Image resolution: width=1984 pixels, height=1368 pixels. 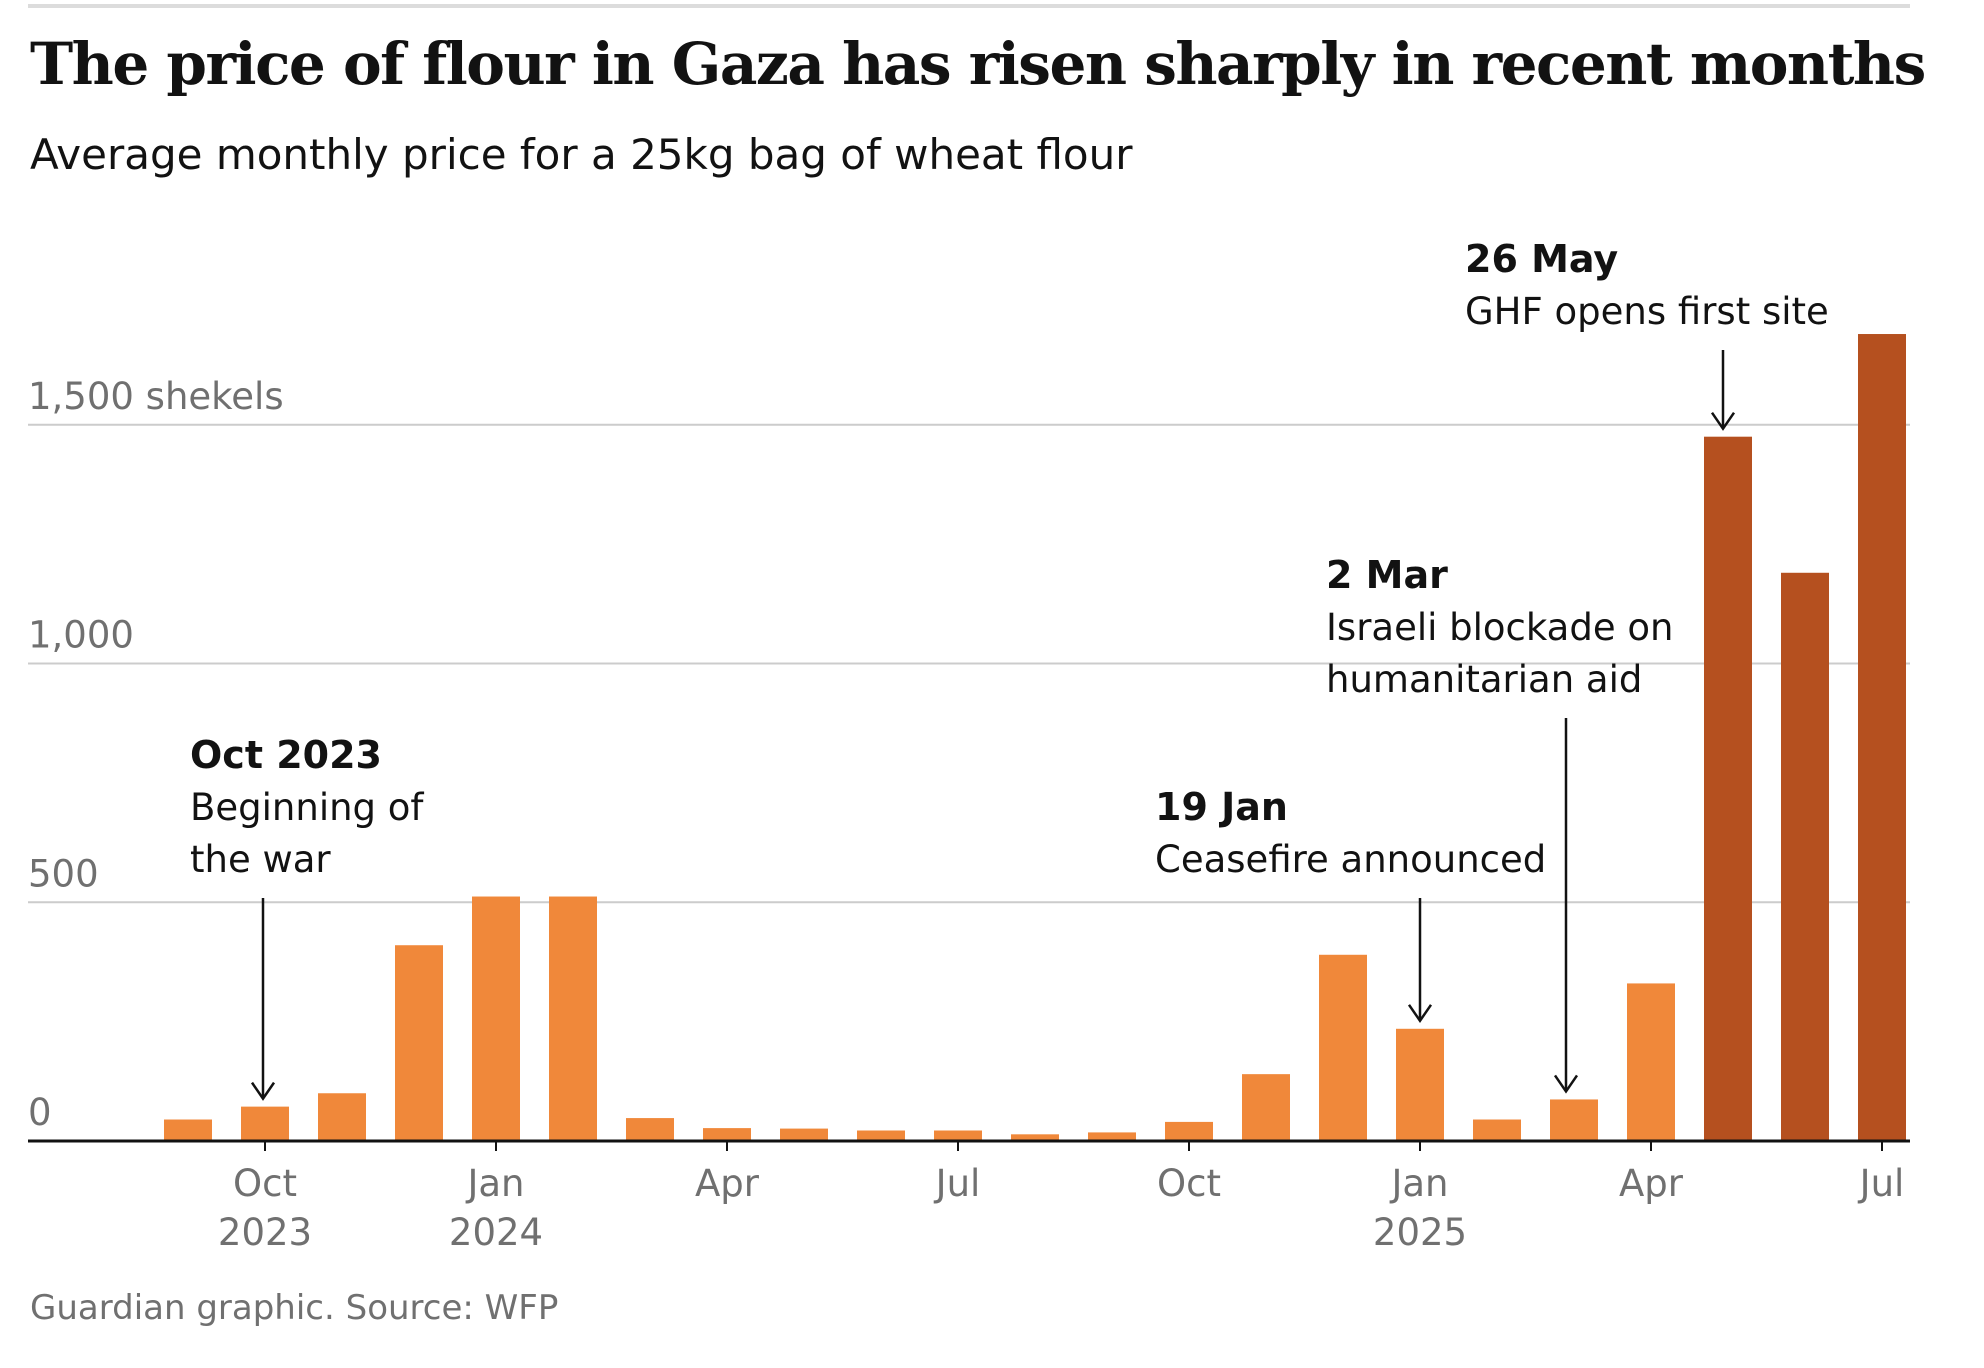 I want to click on y-tick-label: 500, so click(x=63, y=873).